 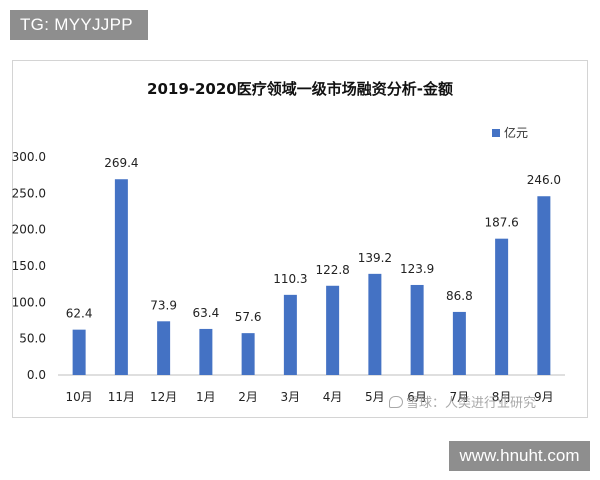 I want to click on data-label: 73.9, so click(x=163, y=305).